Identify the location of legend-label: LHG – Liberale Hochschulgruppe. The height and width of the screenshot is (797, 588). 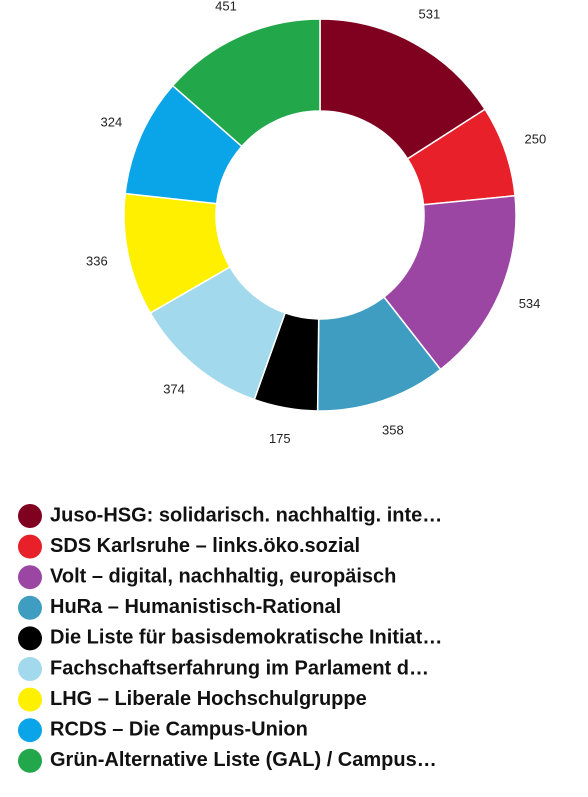
(208, 699).